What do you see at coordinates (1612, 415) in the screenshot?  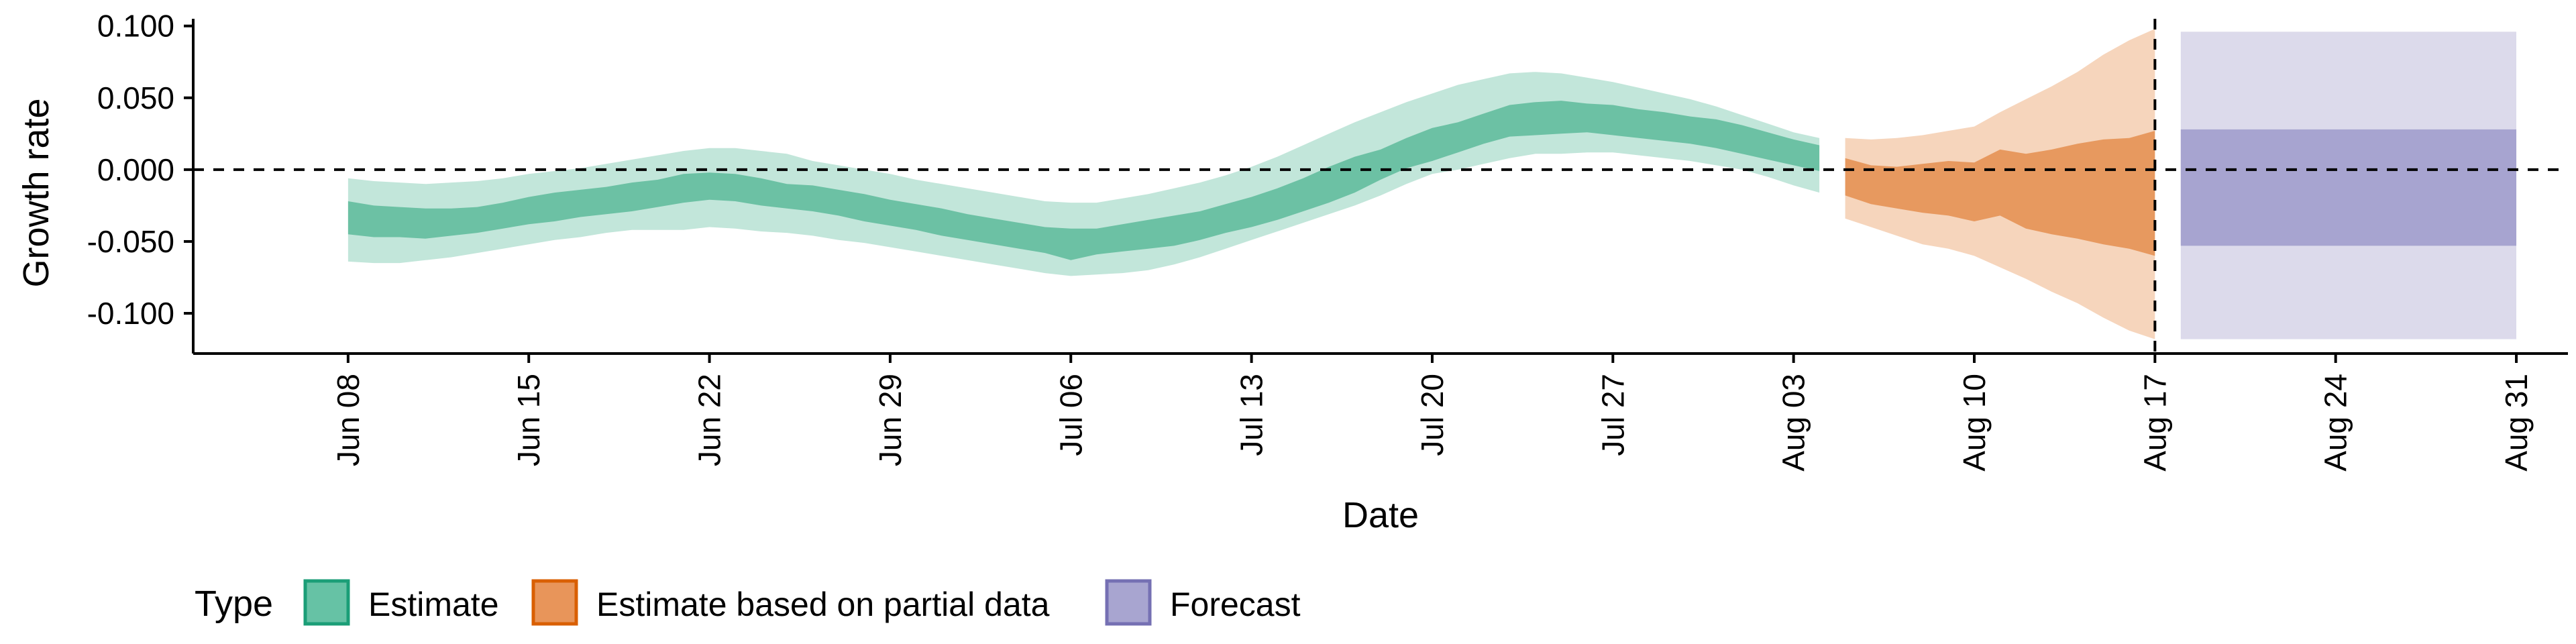 I see `x-tick-label: Jul 27` at bounding box center [1612, 415].